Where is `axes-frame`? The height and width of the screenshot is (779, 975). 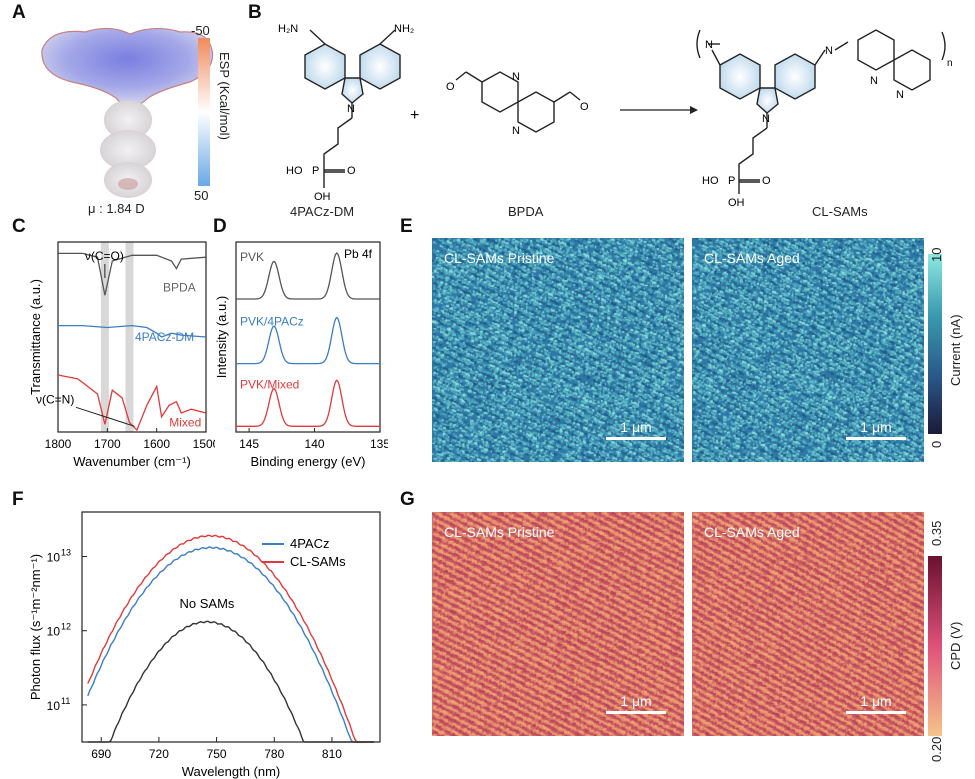
axes-frame is located at coordinates (308, 337).